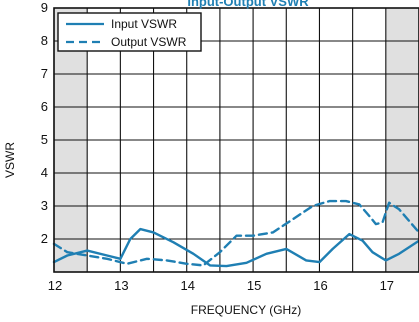 This screenshot has width=419, height=322. Describe the element at coordinates (10, 160) in the screenshot. I see `y-axis-label: VSWR` at that location.